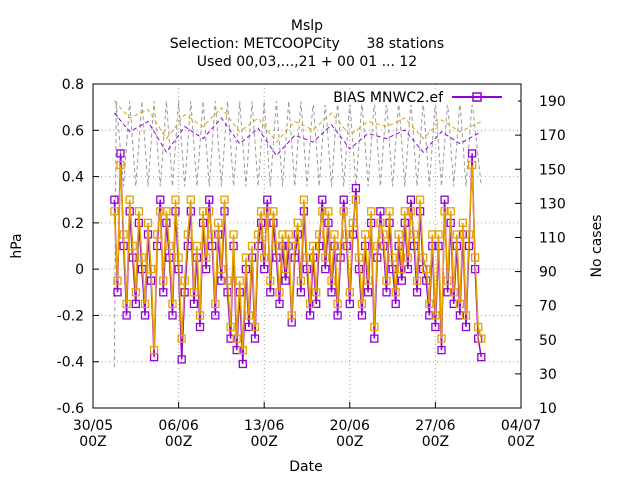 This screenshot has width=640, height=480. Describe the element at coordinates (70, 363) in the screenshot. I see `y-tick-label: -0.4` at that location.